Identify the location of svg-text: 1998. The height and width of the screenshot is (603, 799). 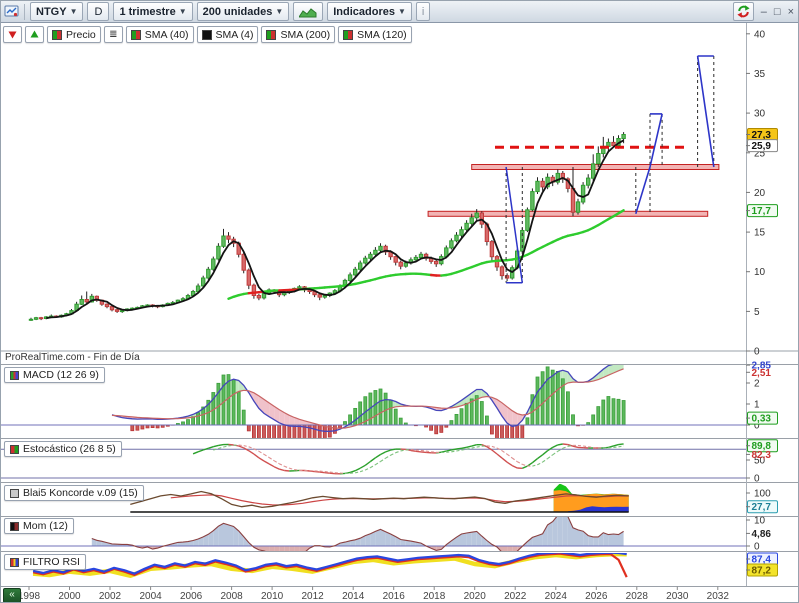
(29, 596).